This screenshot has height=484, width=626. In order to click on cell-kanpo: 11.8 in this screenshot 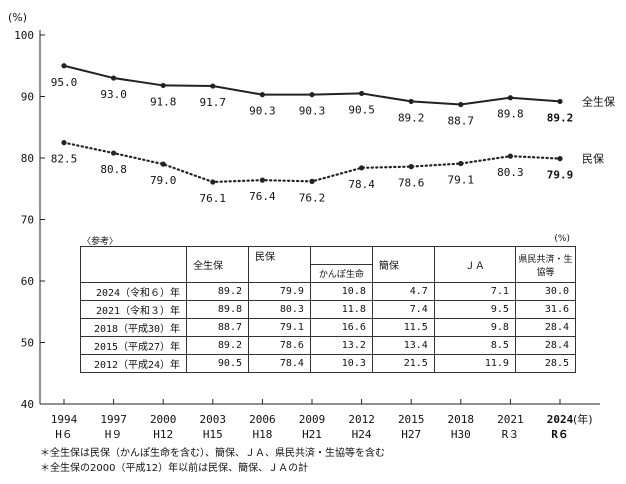, I will do `click(341, 309)`.